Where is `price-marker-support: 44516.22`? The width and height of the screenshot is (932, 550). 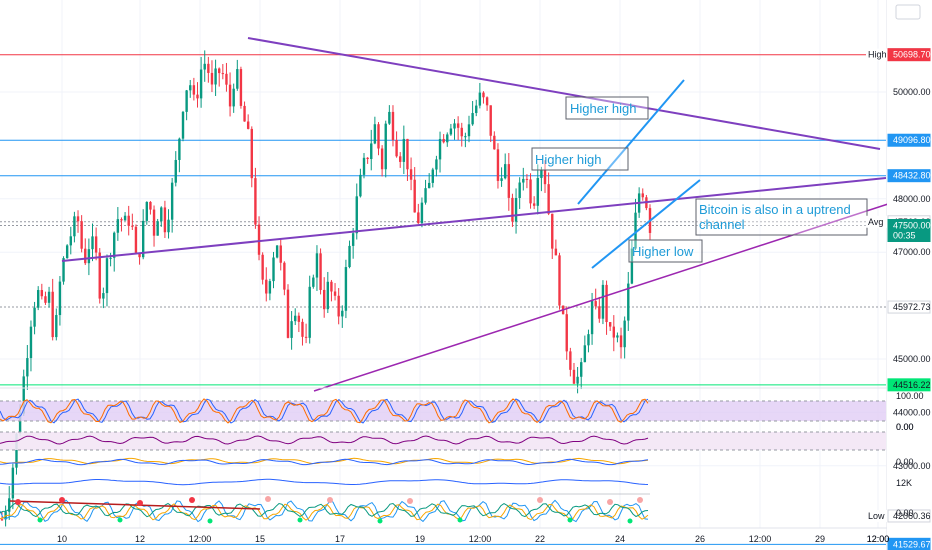
price-marker-support: 44516.22 is located at coordinates (909, 385).